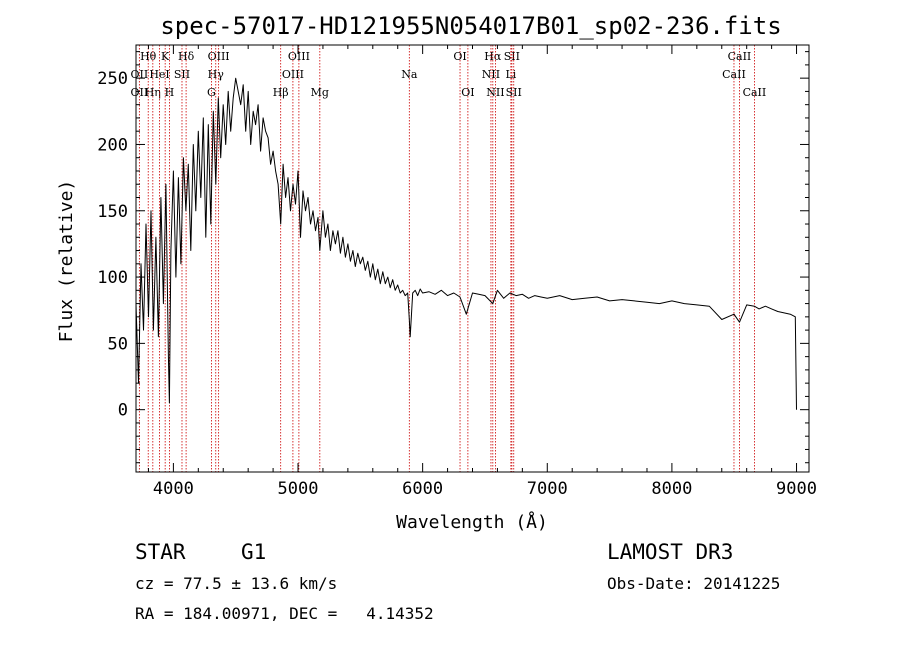 The width and height of the screenshot is (900, 649). What do you see at coordinates (211, 92) in the screenshot?
I see `spectral-line-label: G` at bounding box center [211, 92].